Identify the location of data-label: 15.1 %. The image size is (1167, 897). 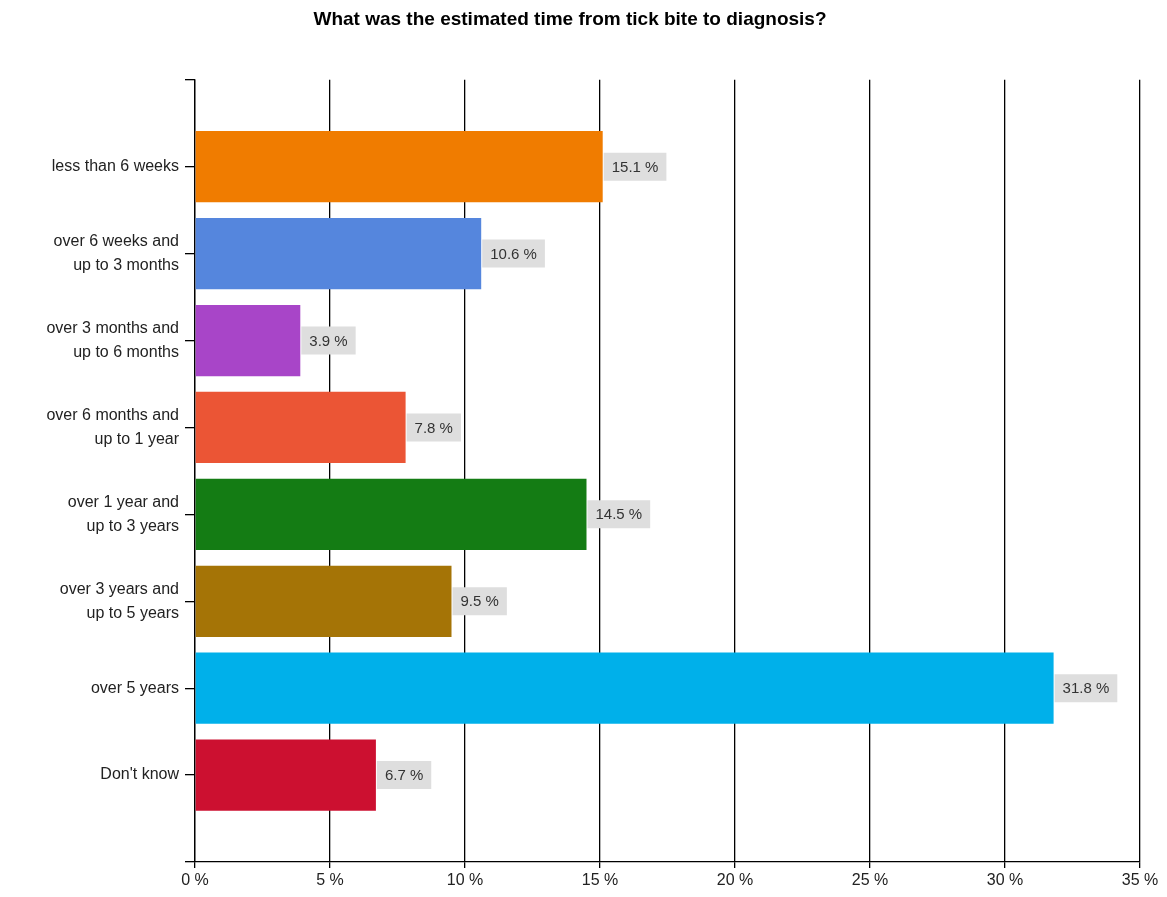
(635, 166).